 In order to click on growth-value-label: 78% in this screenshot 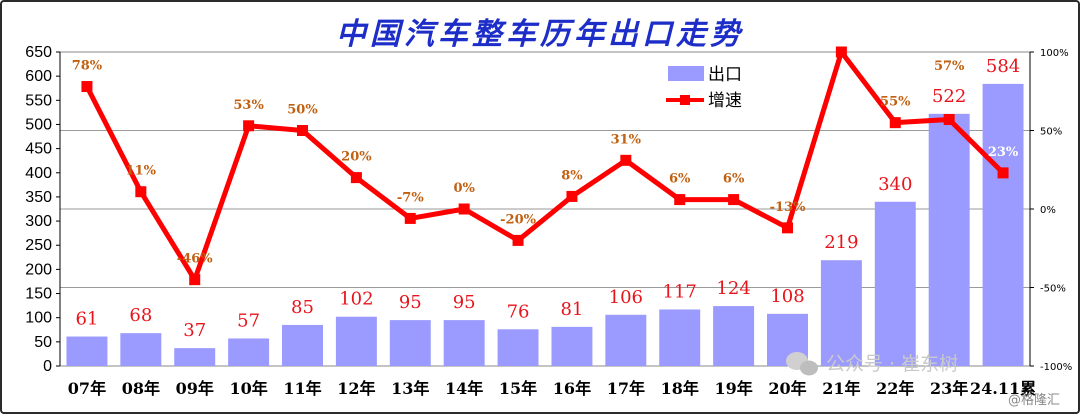, I will do `click(87, 66)`.